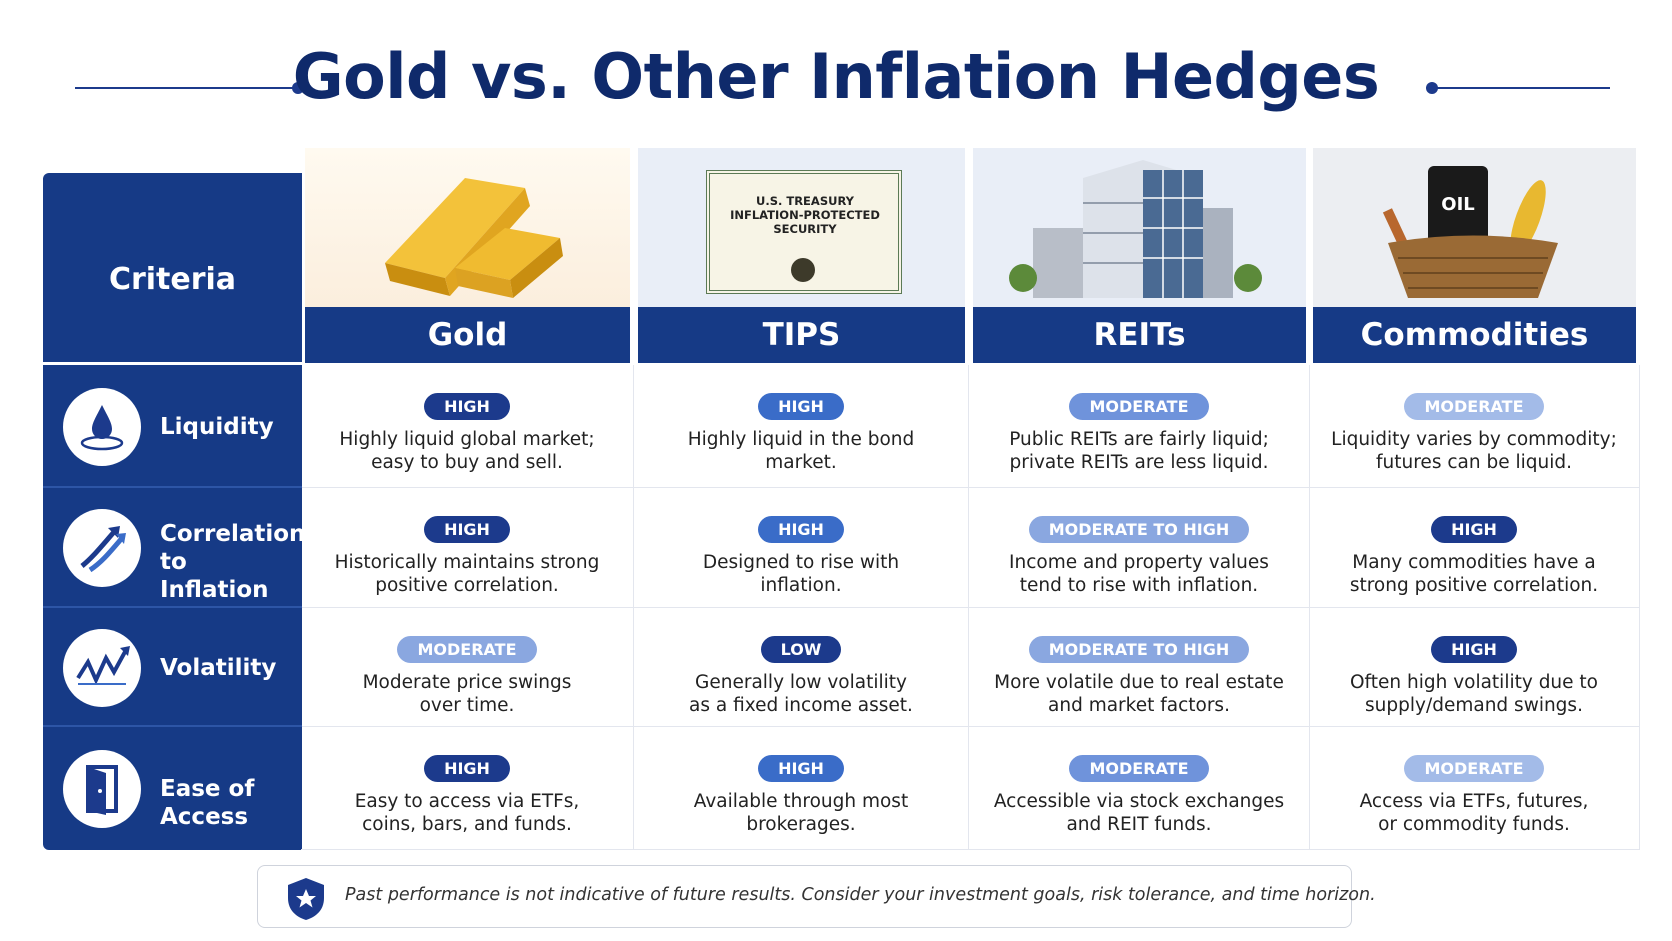 This screenshot has height=941, width=1672. Describe the element at coordinates (801, 824) in the screenshot. I see `cell-text: brokerages.` at that location.